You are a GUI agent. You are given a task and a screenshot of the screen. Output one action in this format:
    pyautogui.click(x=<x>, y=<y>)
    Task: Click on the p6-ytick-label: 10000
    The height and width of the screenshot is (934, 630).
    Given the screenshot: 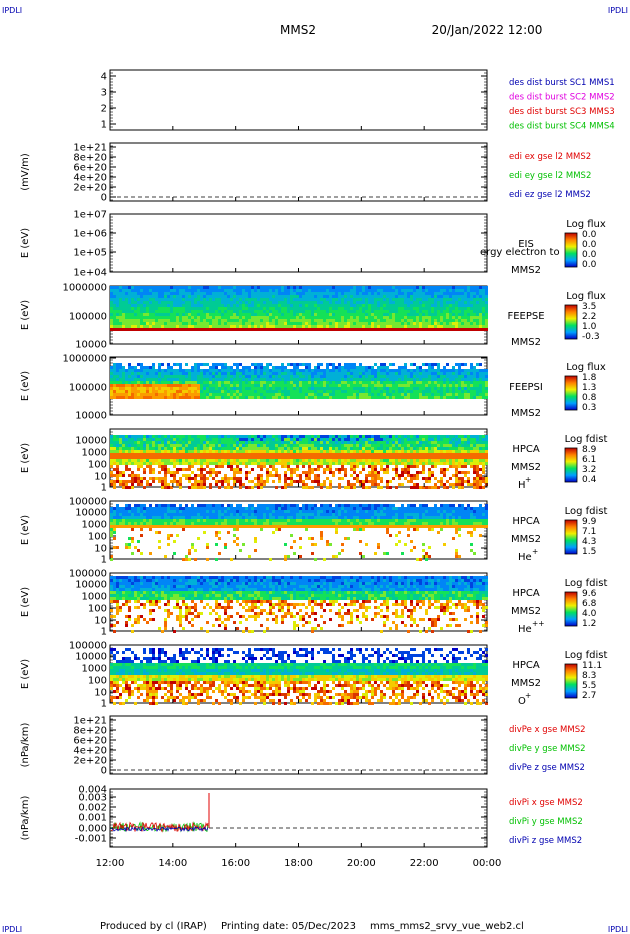 What is the action you would take?
    pyautogui.click(x=91, y=441)
    